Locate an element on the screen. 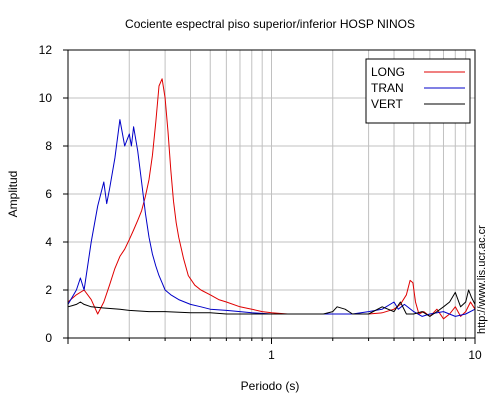  y-tick-label: 4 is located at coordinates (48, 242).